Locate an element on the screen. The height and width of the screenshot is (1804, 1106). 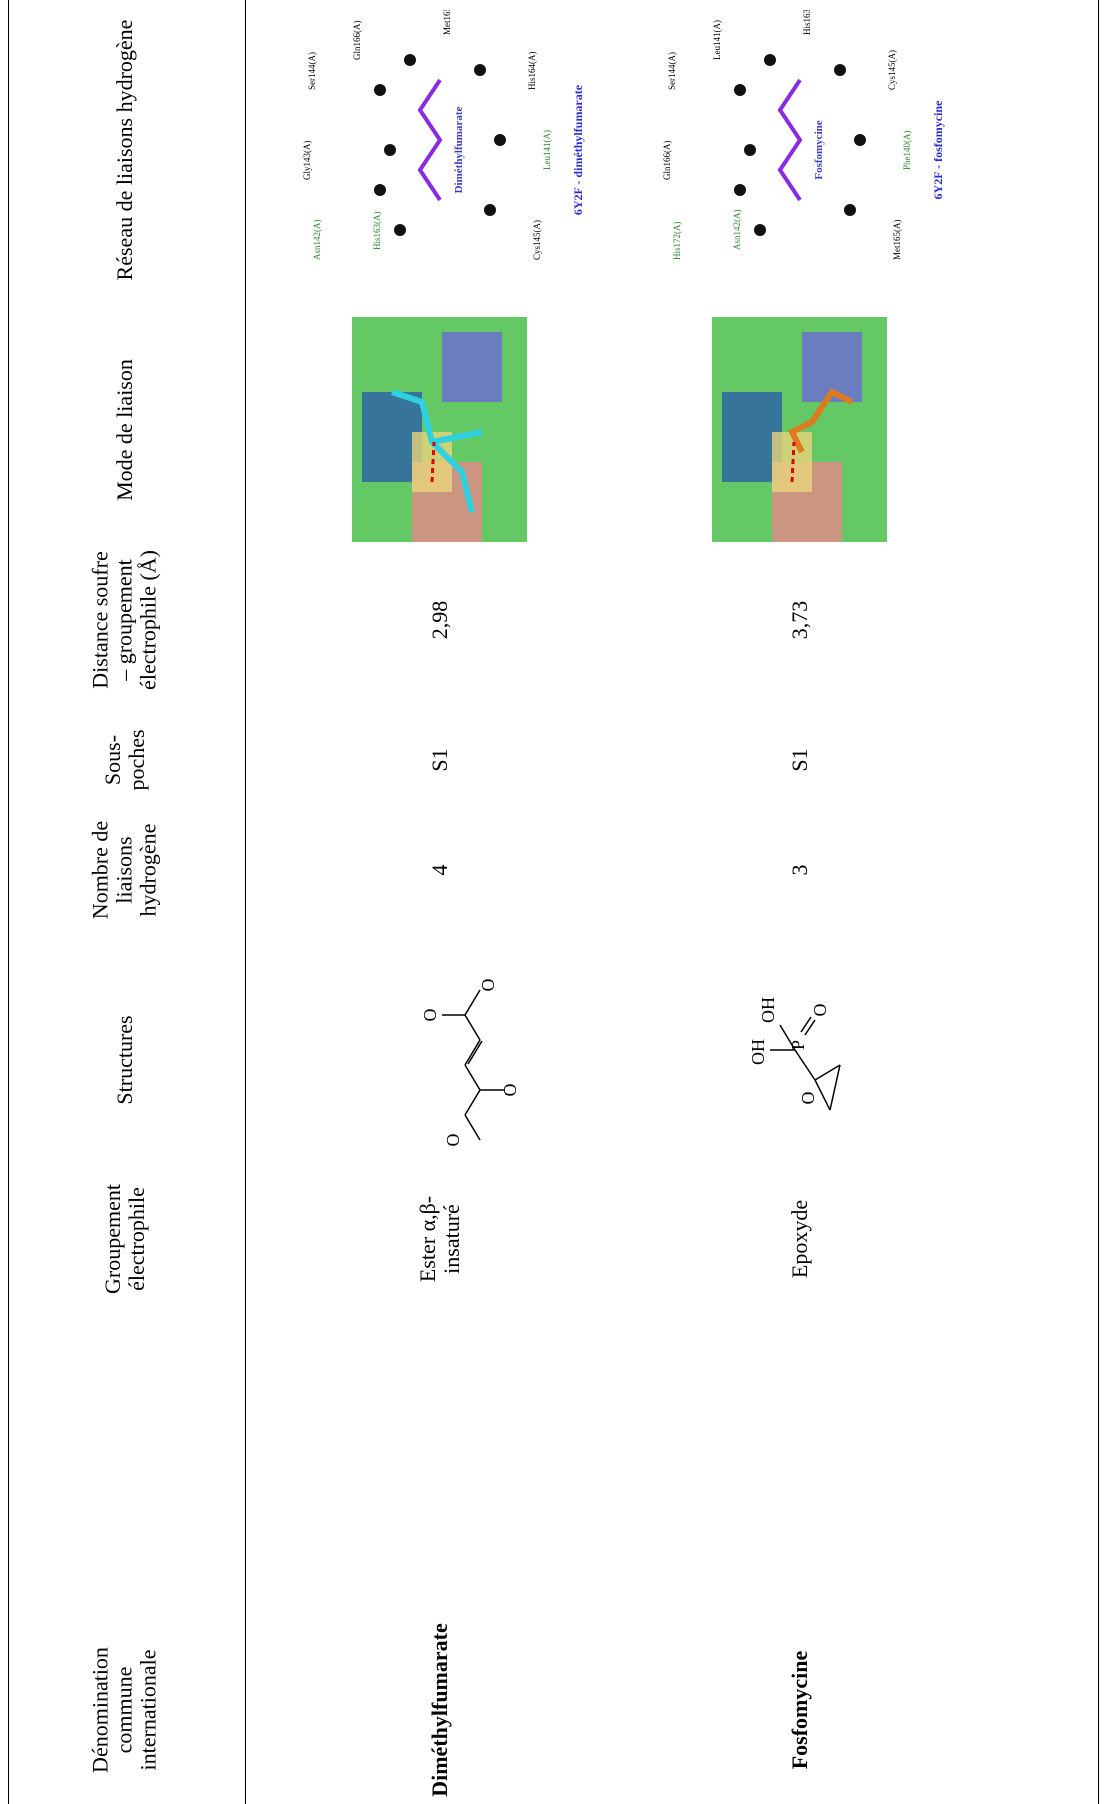
cell-text: 3,73 is located at coordinates (799, 620).